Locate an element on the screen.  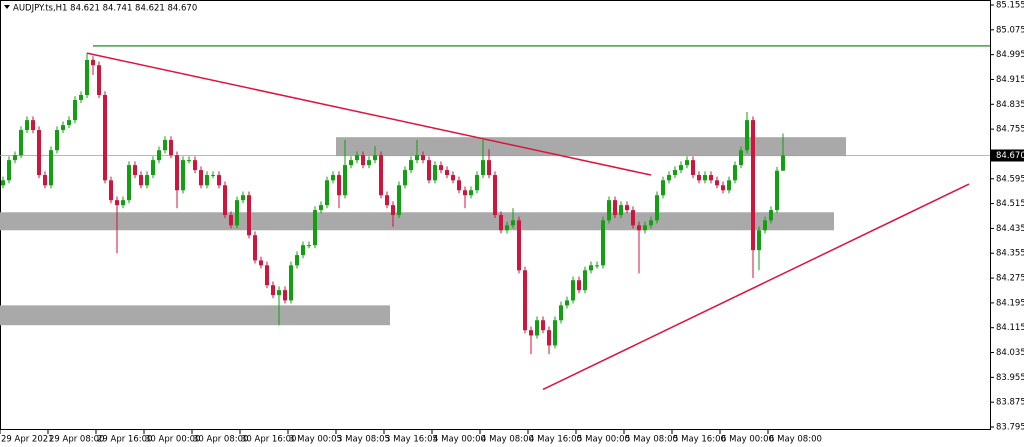
y-tick-label: 84.995 is located at coordinates (1010, 55).